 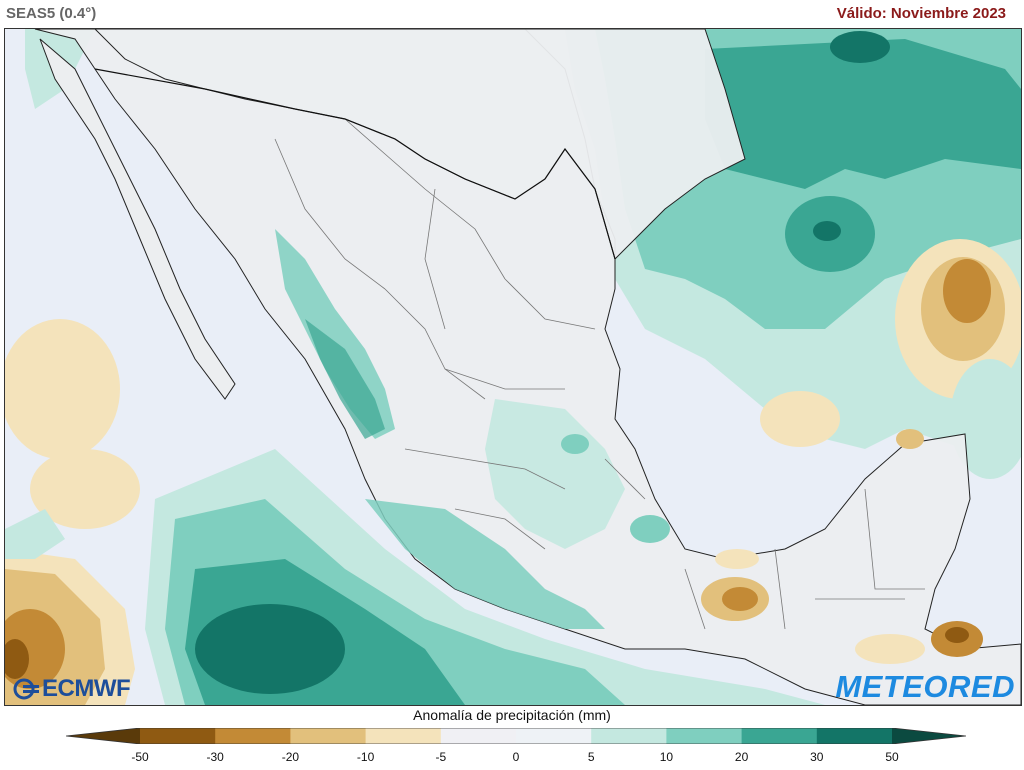 I want to click on colorbar, so click(x=516, y=736).